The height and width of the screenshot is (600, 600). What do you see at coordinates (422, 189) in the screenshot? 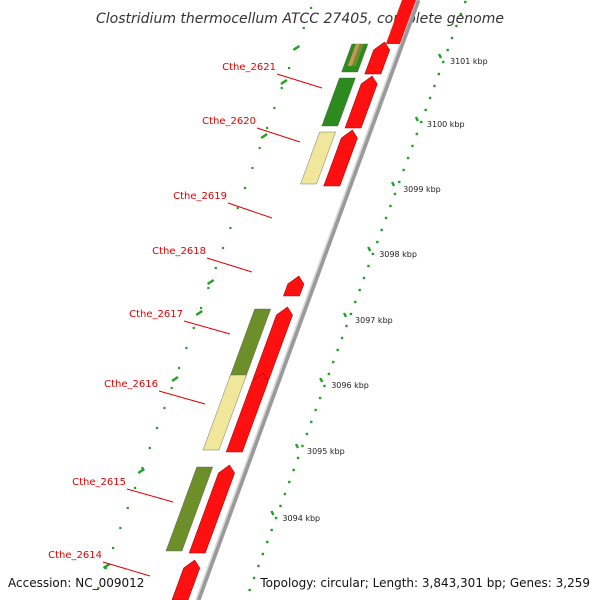
I see `tick-label: 3099 kbp` at bounding box center [422, 189].